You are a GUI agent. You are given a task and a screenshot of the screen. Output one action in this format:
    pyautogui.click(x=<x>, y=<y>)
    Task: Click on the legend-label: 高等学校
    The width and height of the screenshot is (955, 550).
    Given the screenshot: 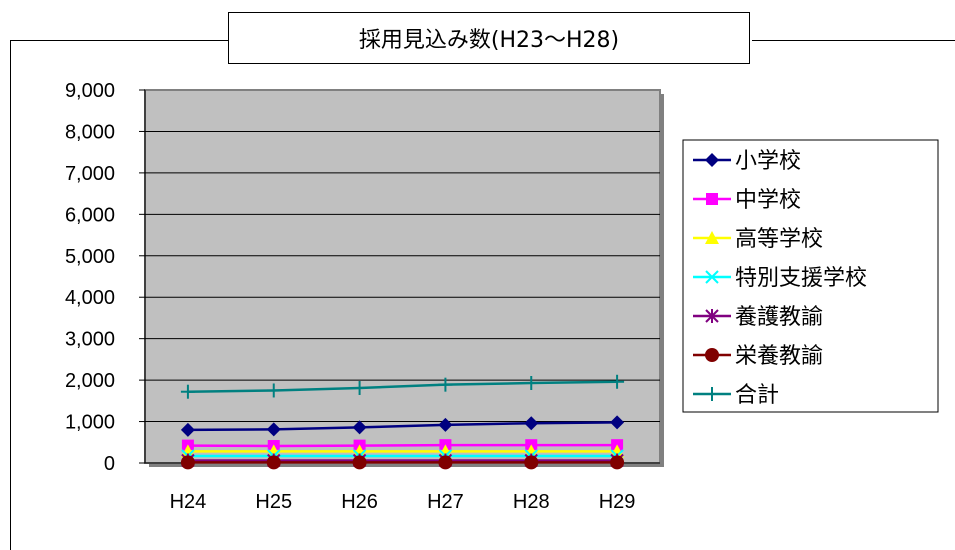 What is the action you would take?
    pyautogui.click(x=779, y=239)
    